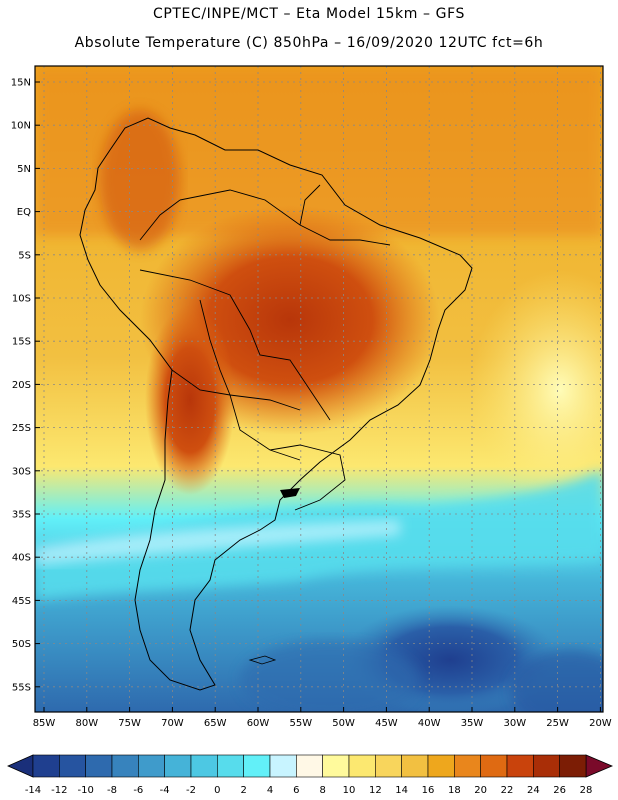 The width and height of the screenshot is (618, 800). Describe the element at coordinates (165, 790) in the screenshot. I see `colorbar-label: -4` at that location.